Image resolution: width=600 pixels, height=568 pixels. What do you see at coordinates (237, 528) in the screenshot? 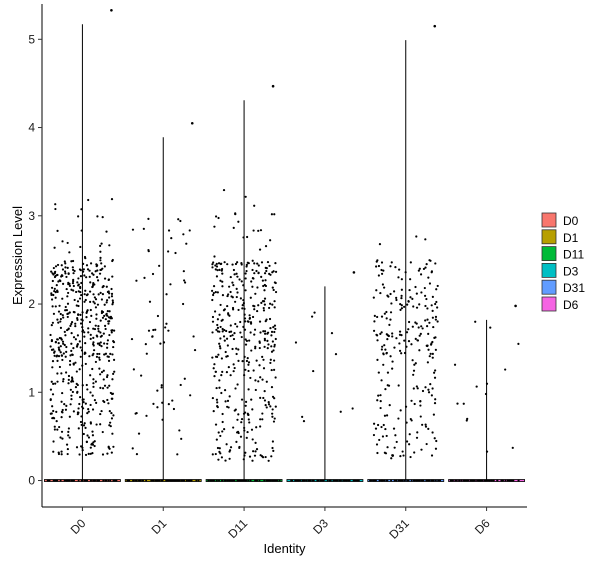
I see `x-tick-label: D11` at bounding box center [237, 528].